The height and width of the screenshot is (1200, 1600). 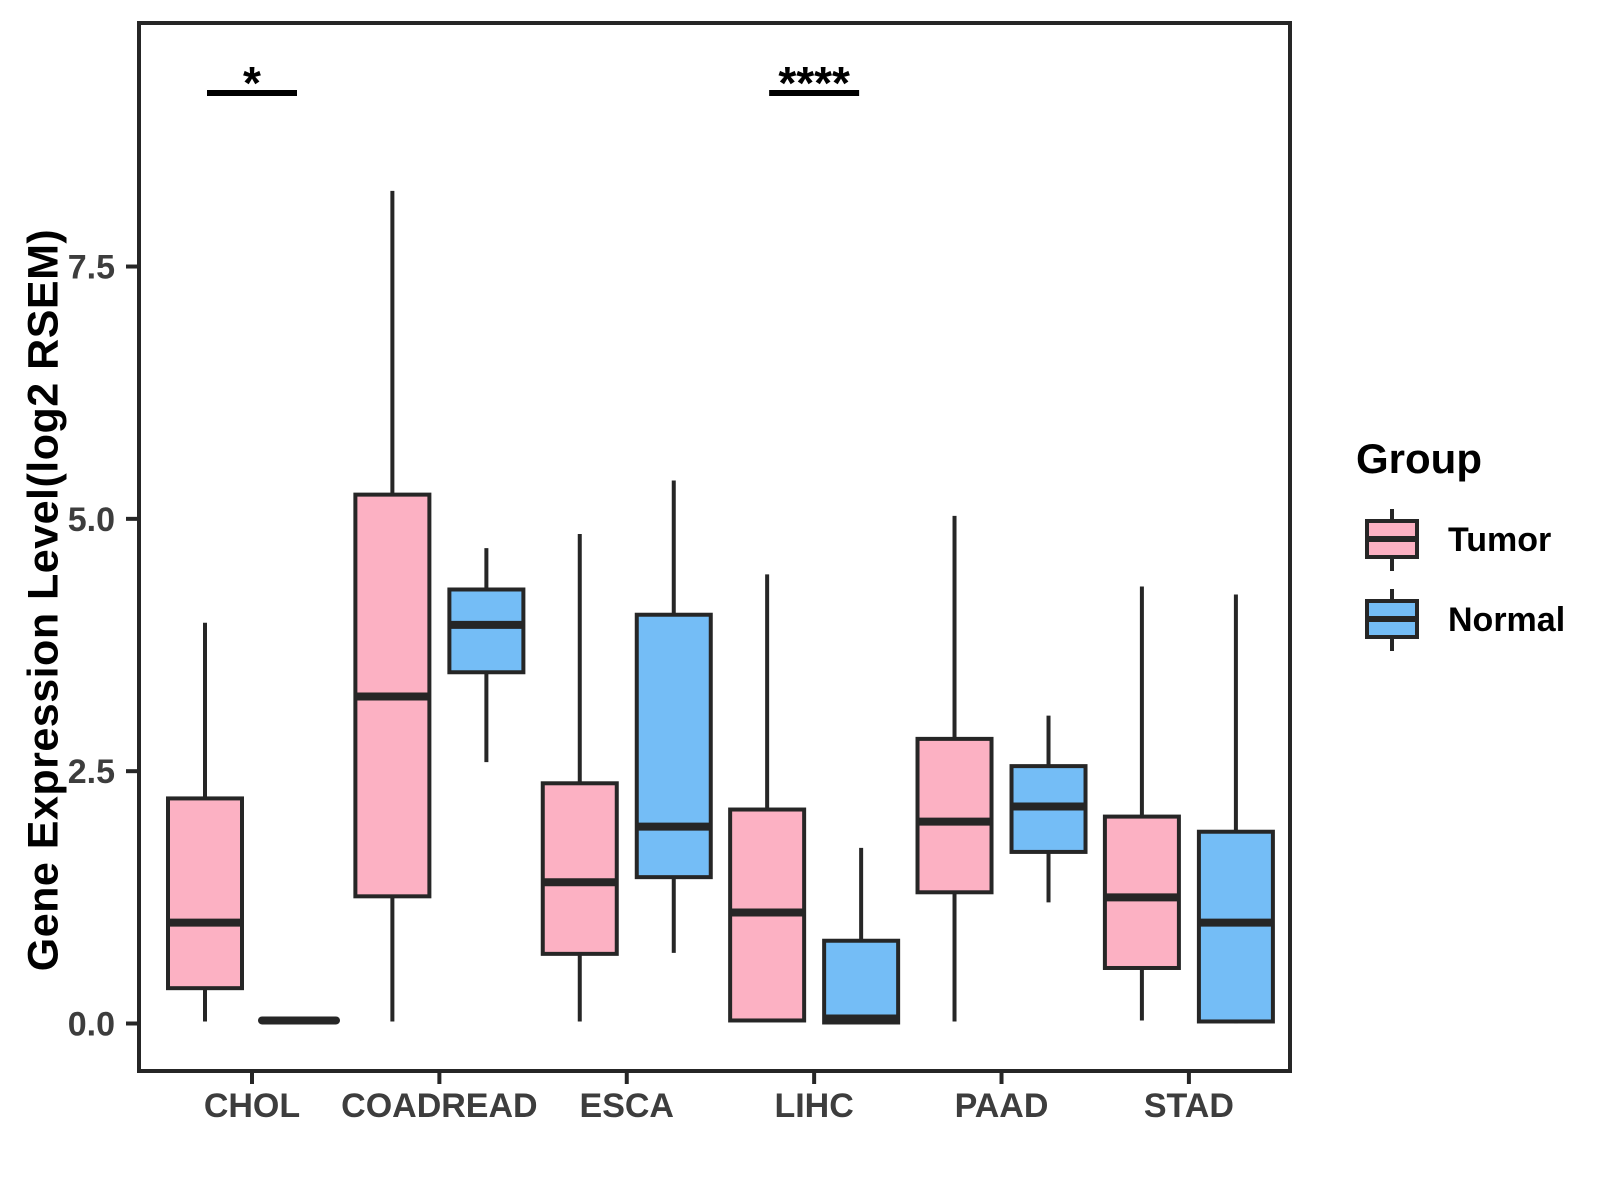 I want to click on iqr-box-STAD-Tumor, so click(x=1141, y=892).